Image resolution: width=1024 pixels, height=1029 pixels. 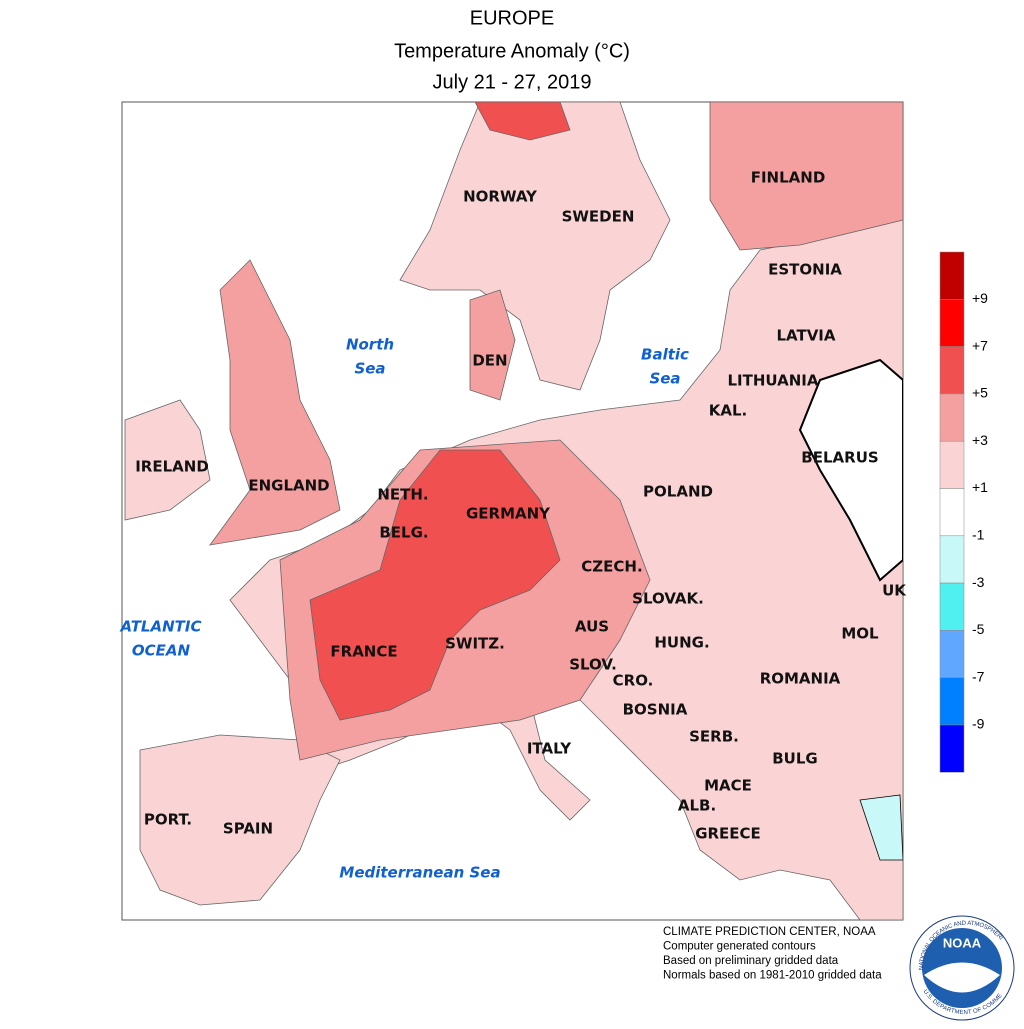 I want to click on country-label: SLOV., so click(x=593, y=665).